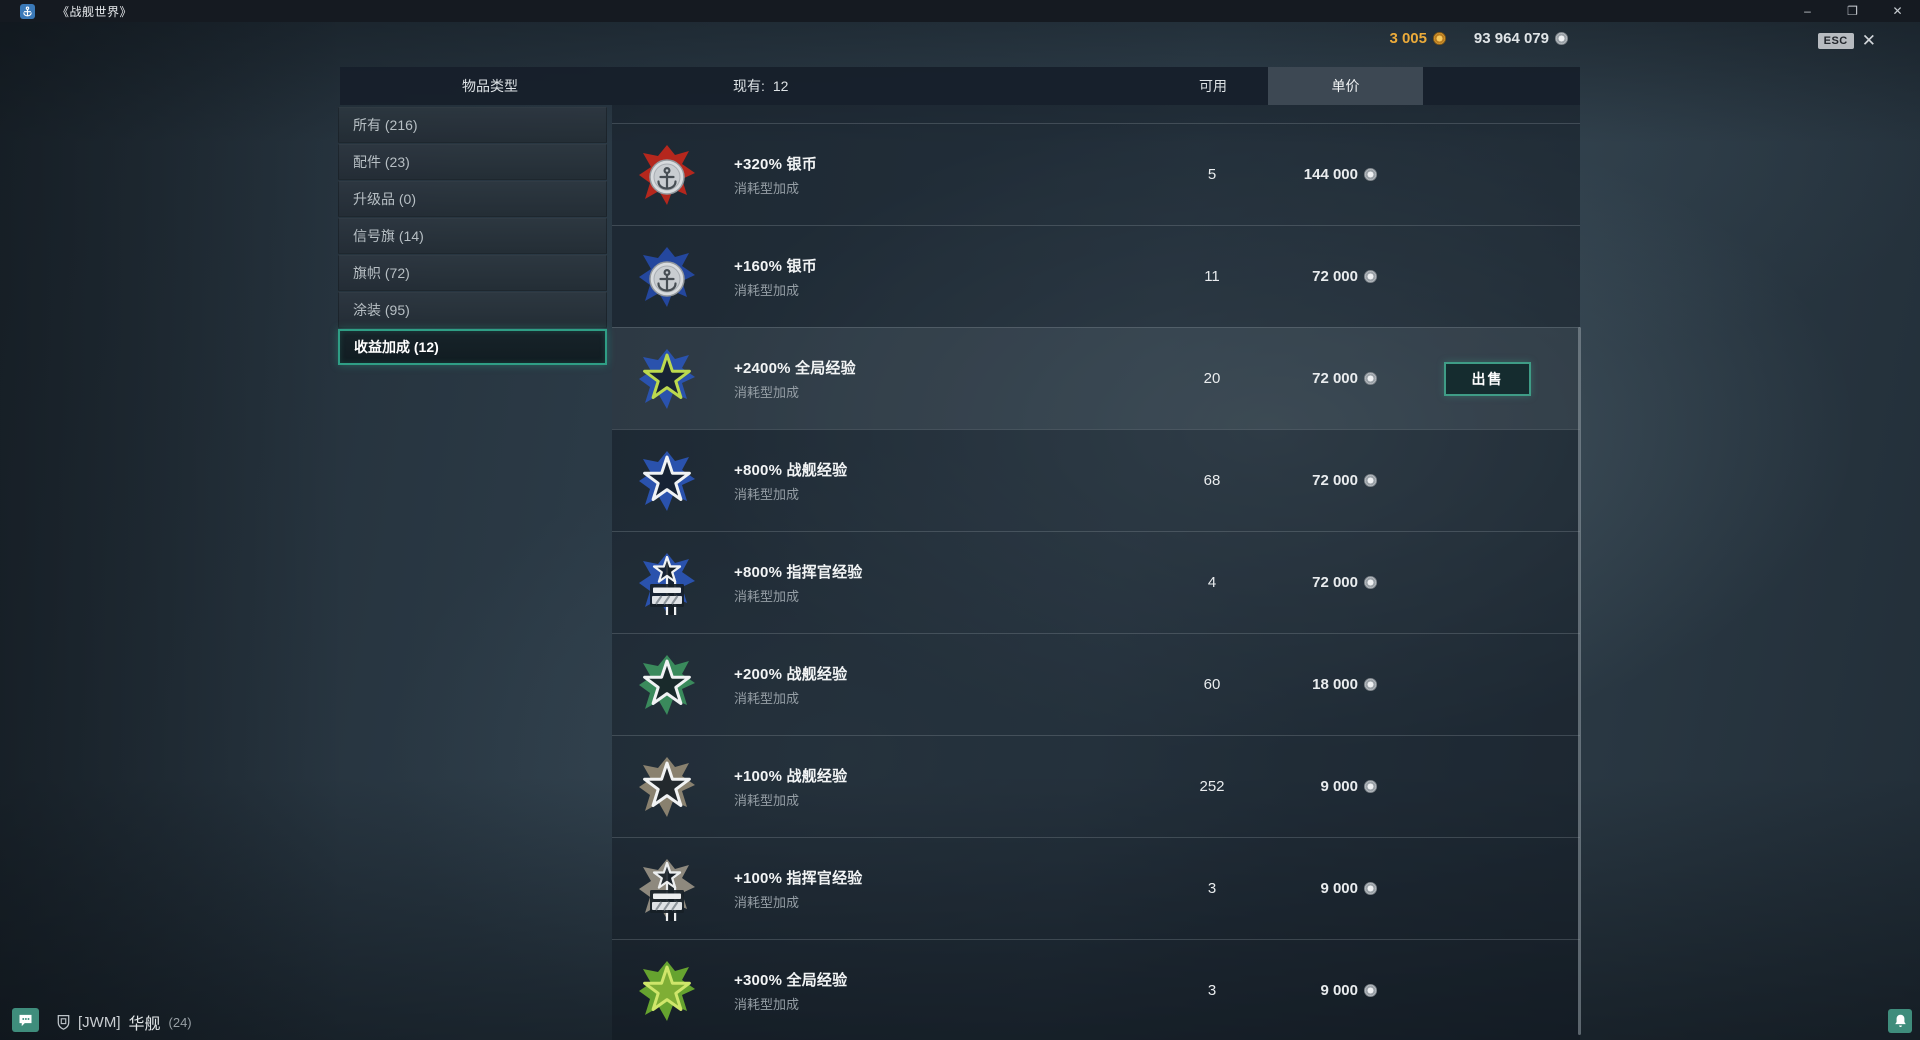 This screenshot has width=1920, height=1040. What do you see at coordinates (1439, 38) in the screenshot?
I see `gold-coin-icon` at bounding box center [1439, 38].